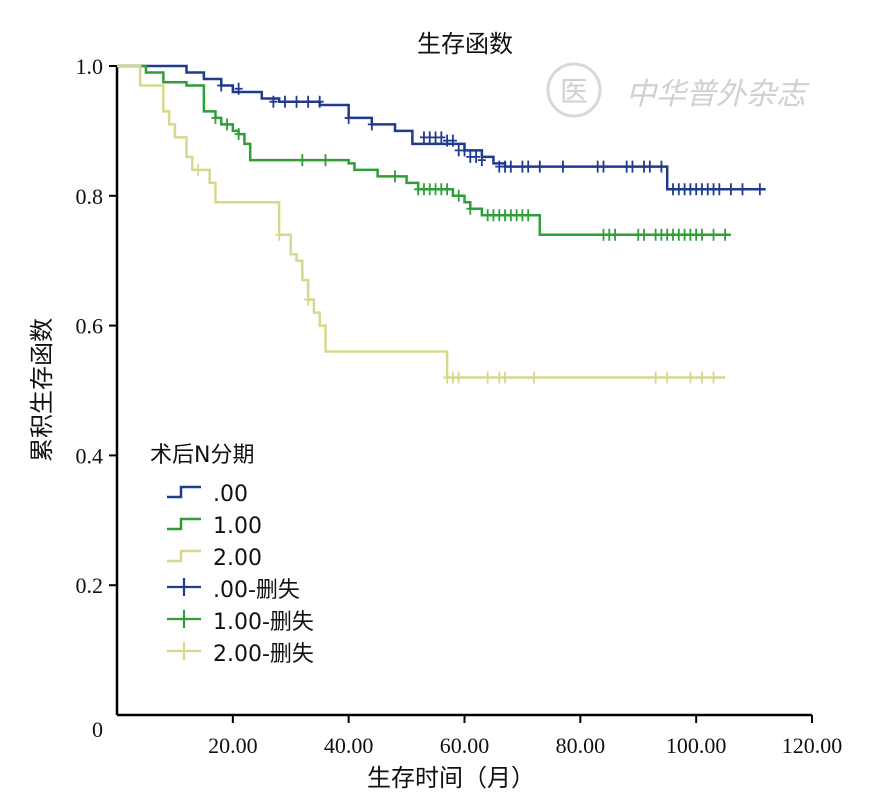 This screenshot has height=806, width=881. Describe the element at coordinates (349, 745) in the screenshot. I see `x-tick-label: 40.00` at that location.